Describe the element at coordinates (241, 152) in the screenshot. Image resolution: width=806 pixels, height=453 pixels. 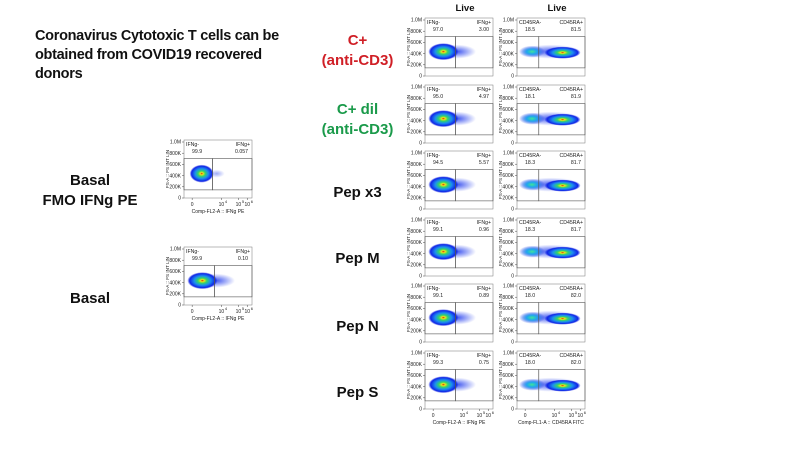
I see `svg-text: 0.057` at that location.